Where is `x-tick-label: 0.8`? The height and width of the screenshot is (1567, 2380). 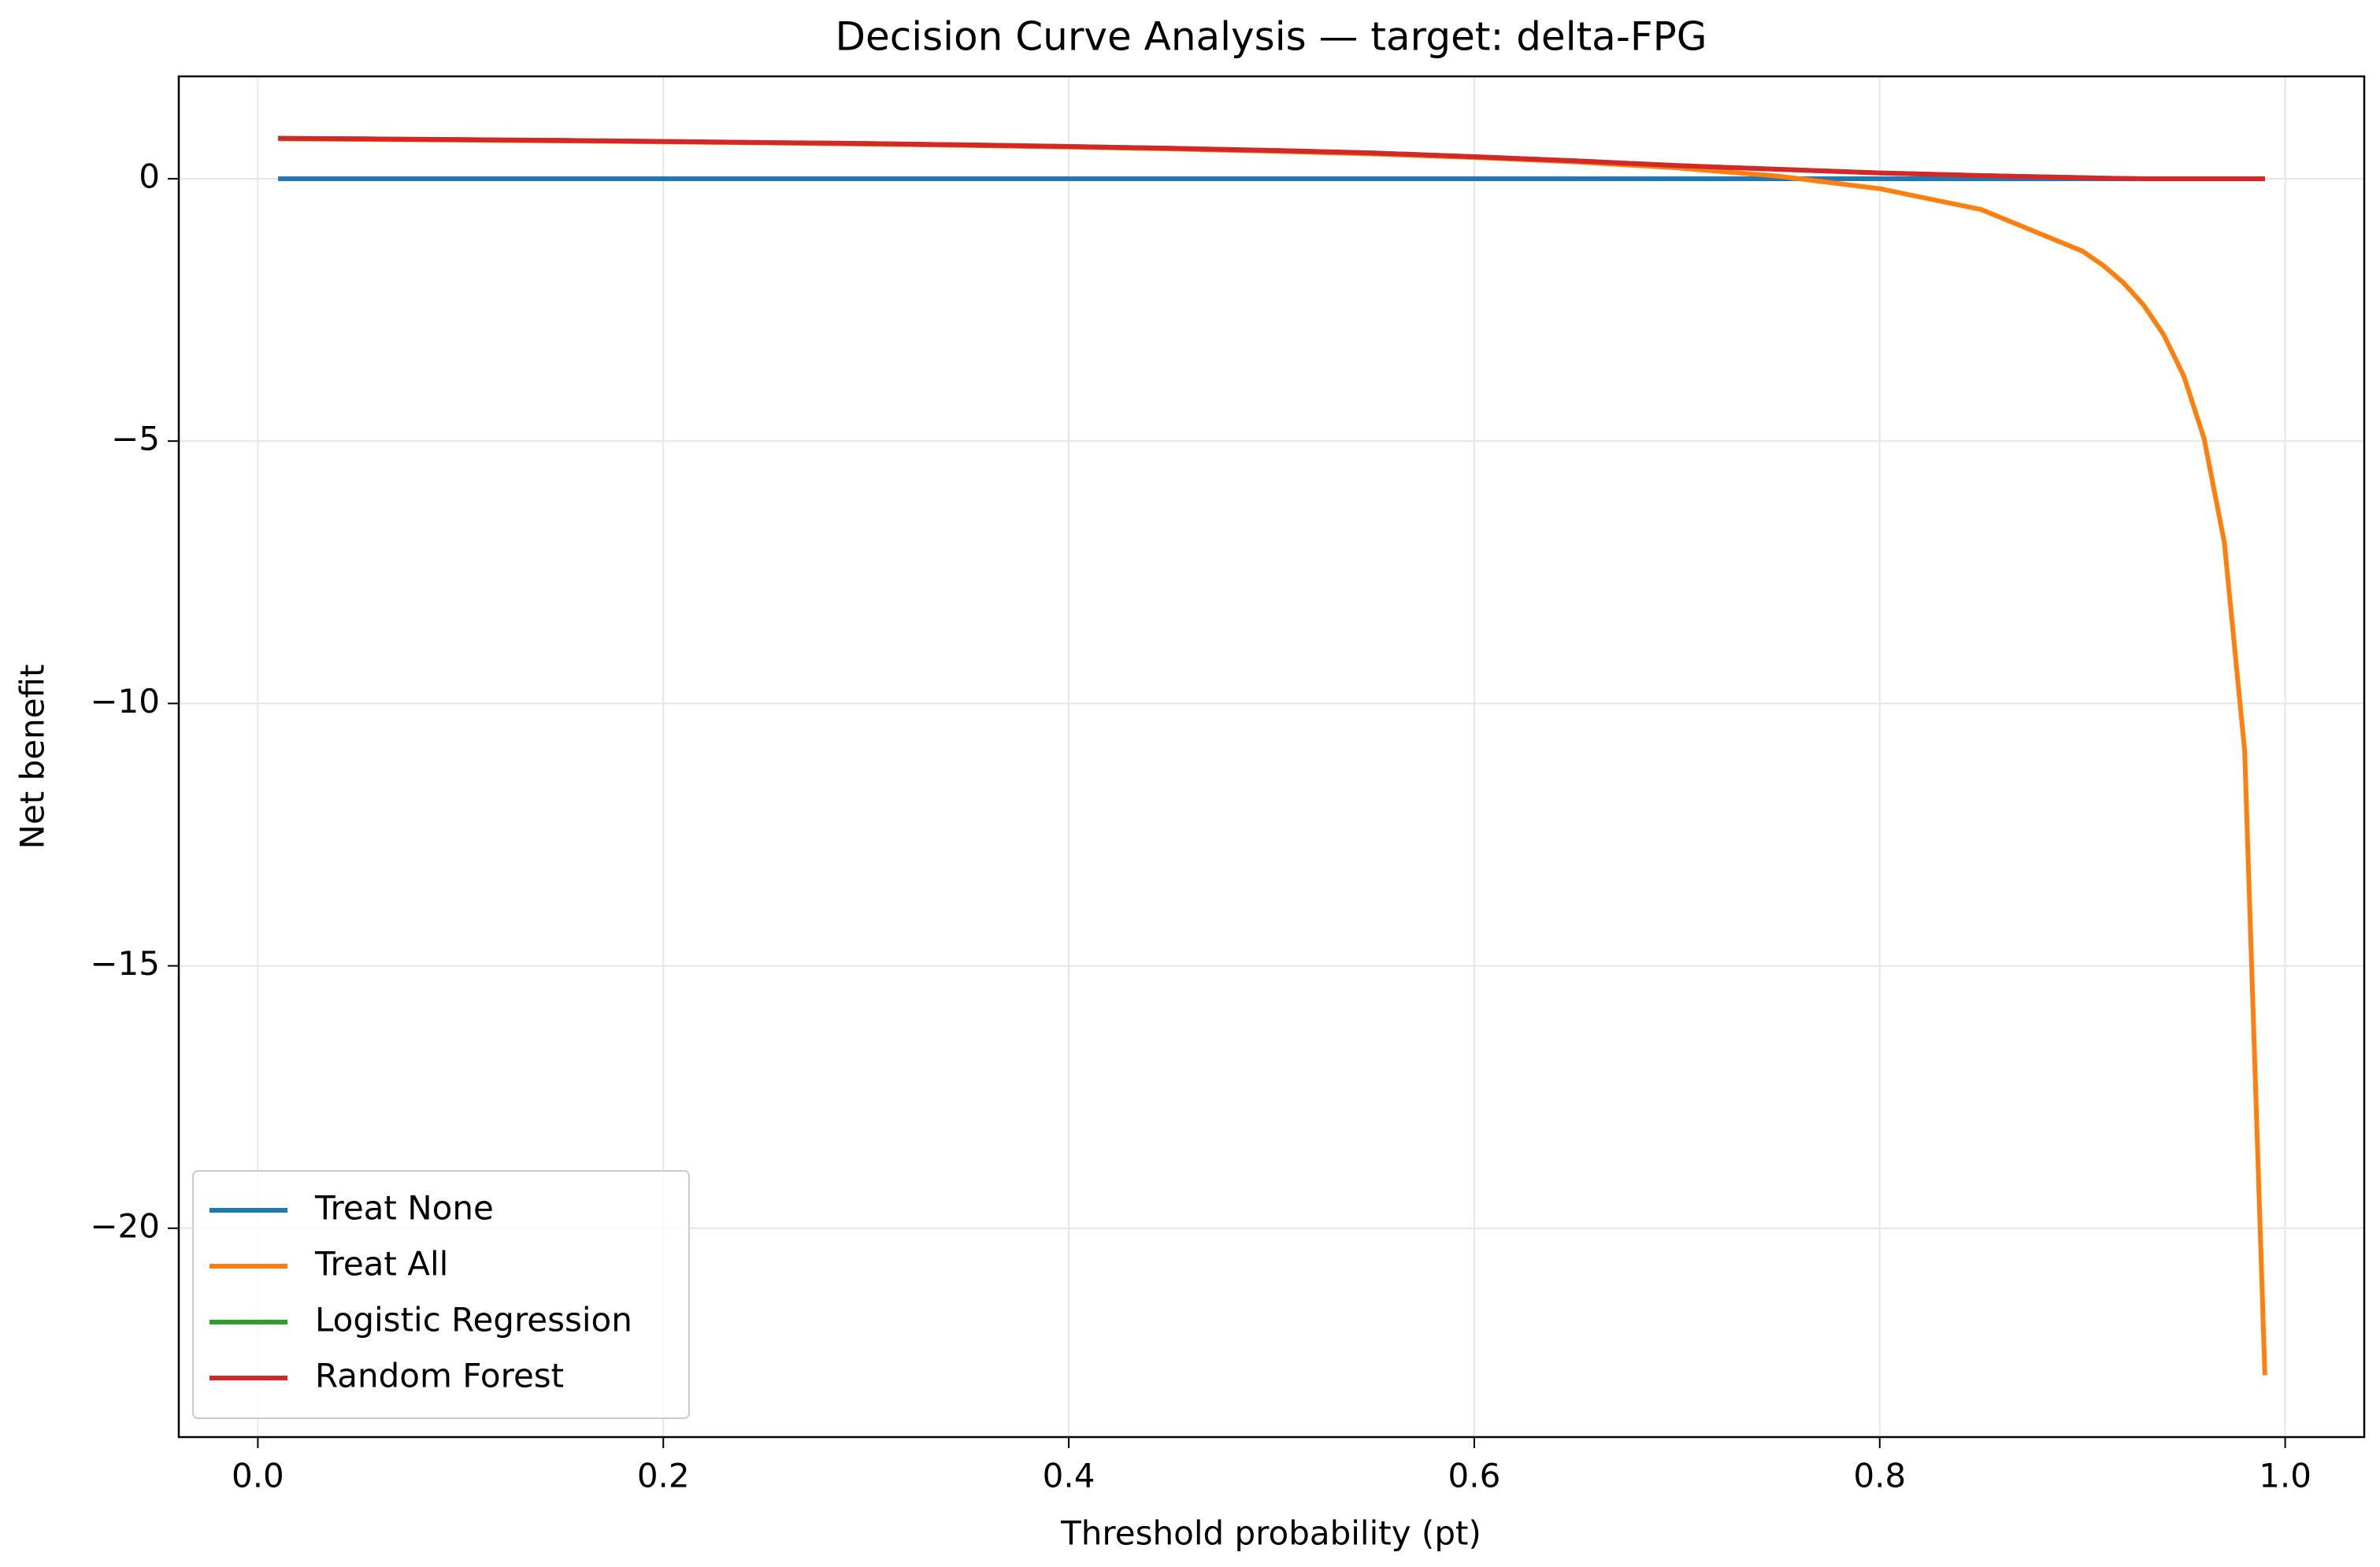
x-tick-label: 0.8 is located at coordinates (1879, 1476).